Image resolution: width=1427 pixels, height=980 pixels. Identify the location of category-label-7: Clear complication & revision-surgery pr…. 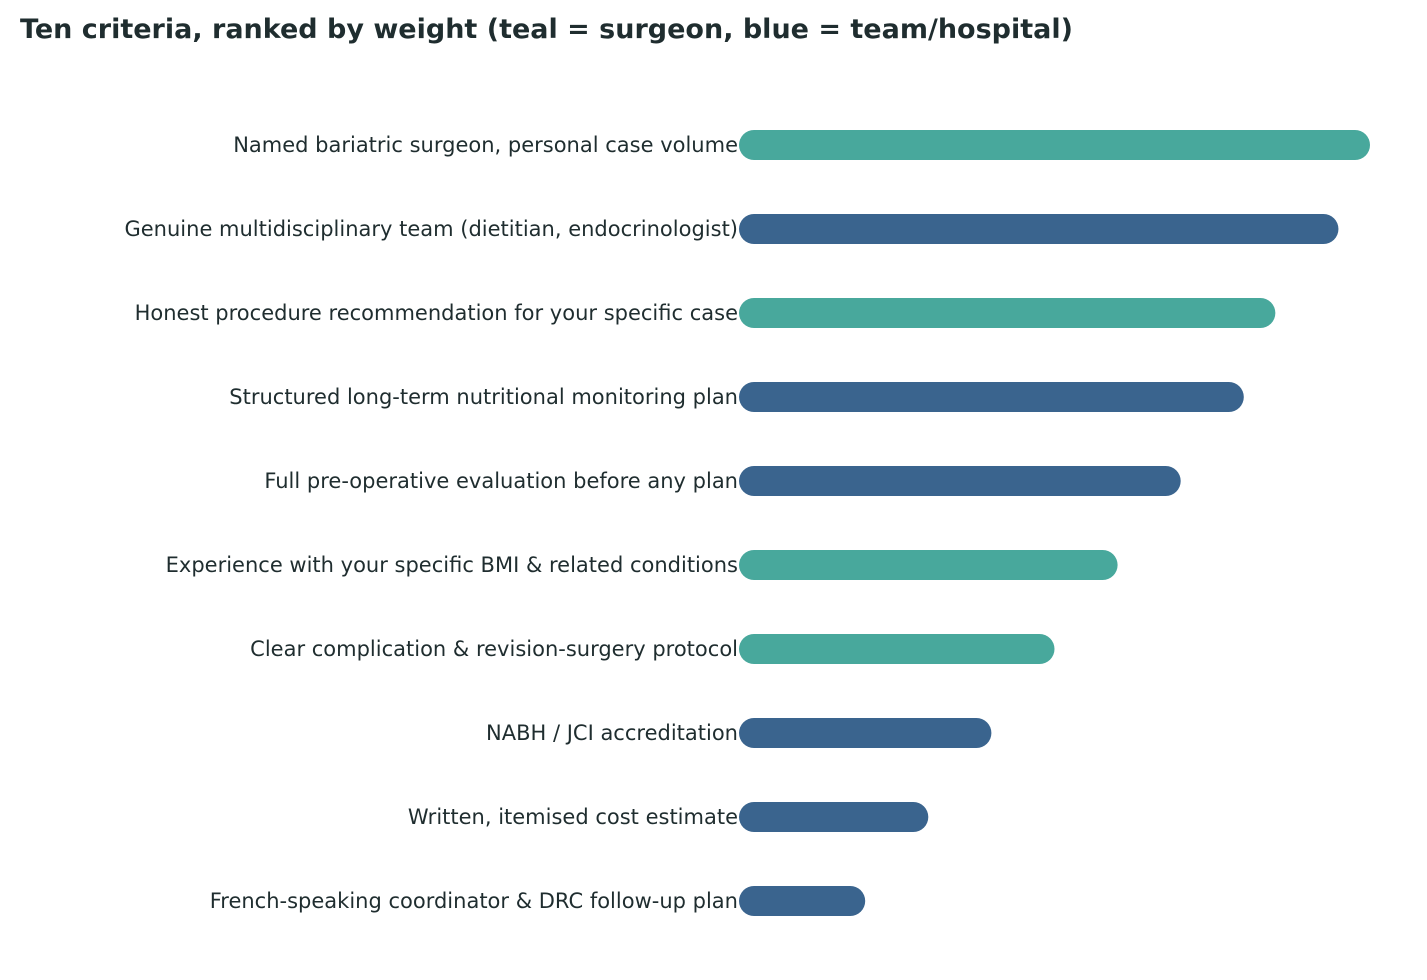
(494, 649).